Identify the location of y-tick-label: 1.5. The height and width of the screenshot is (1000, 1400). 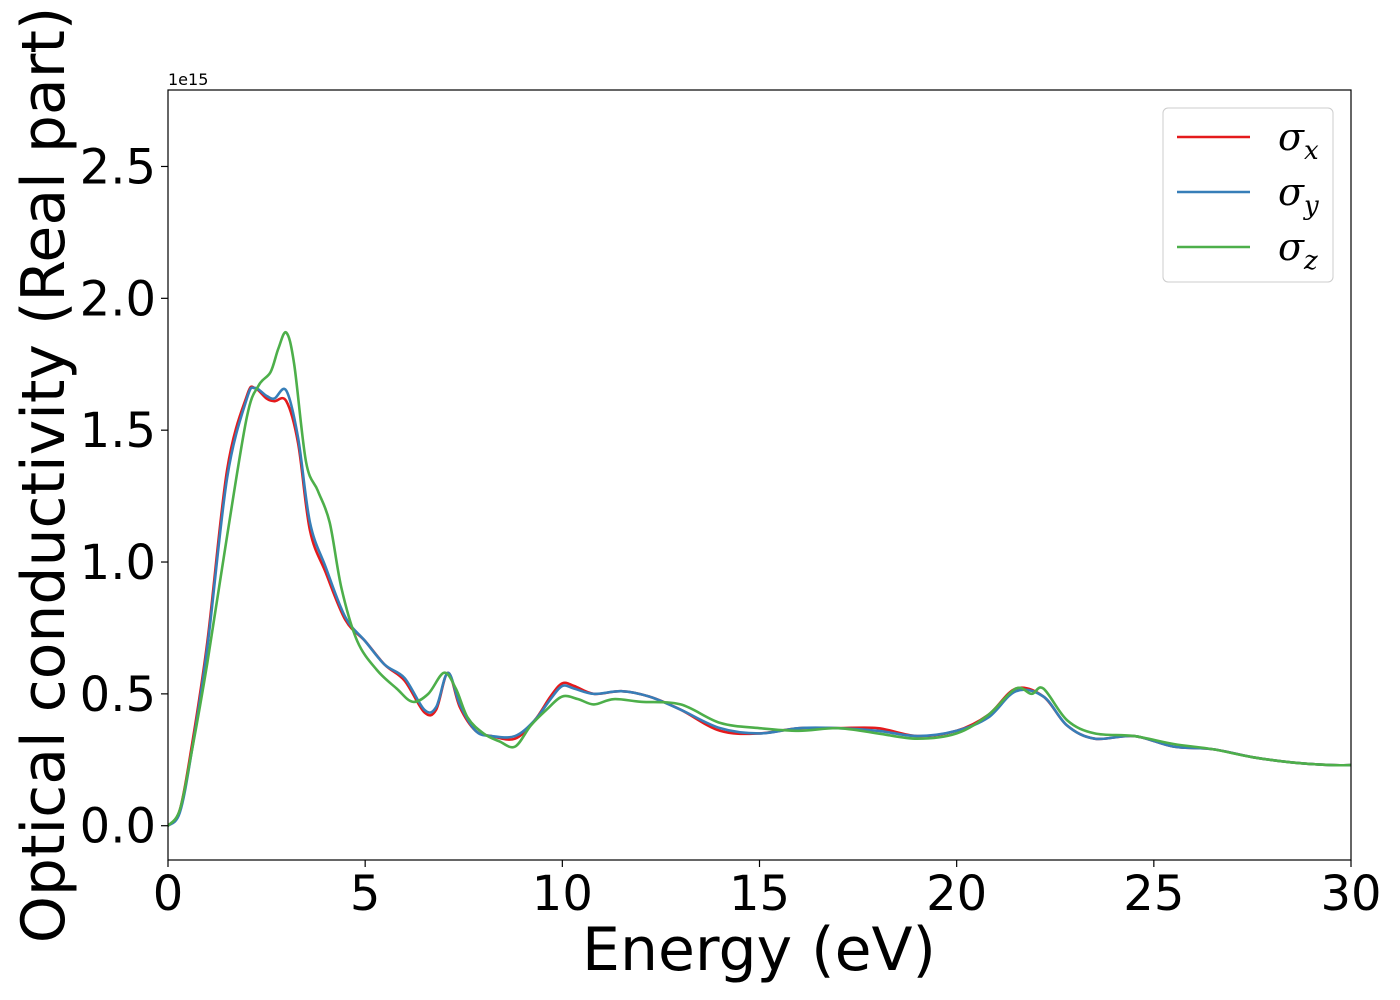
(118, 431).